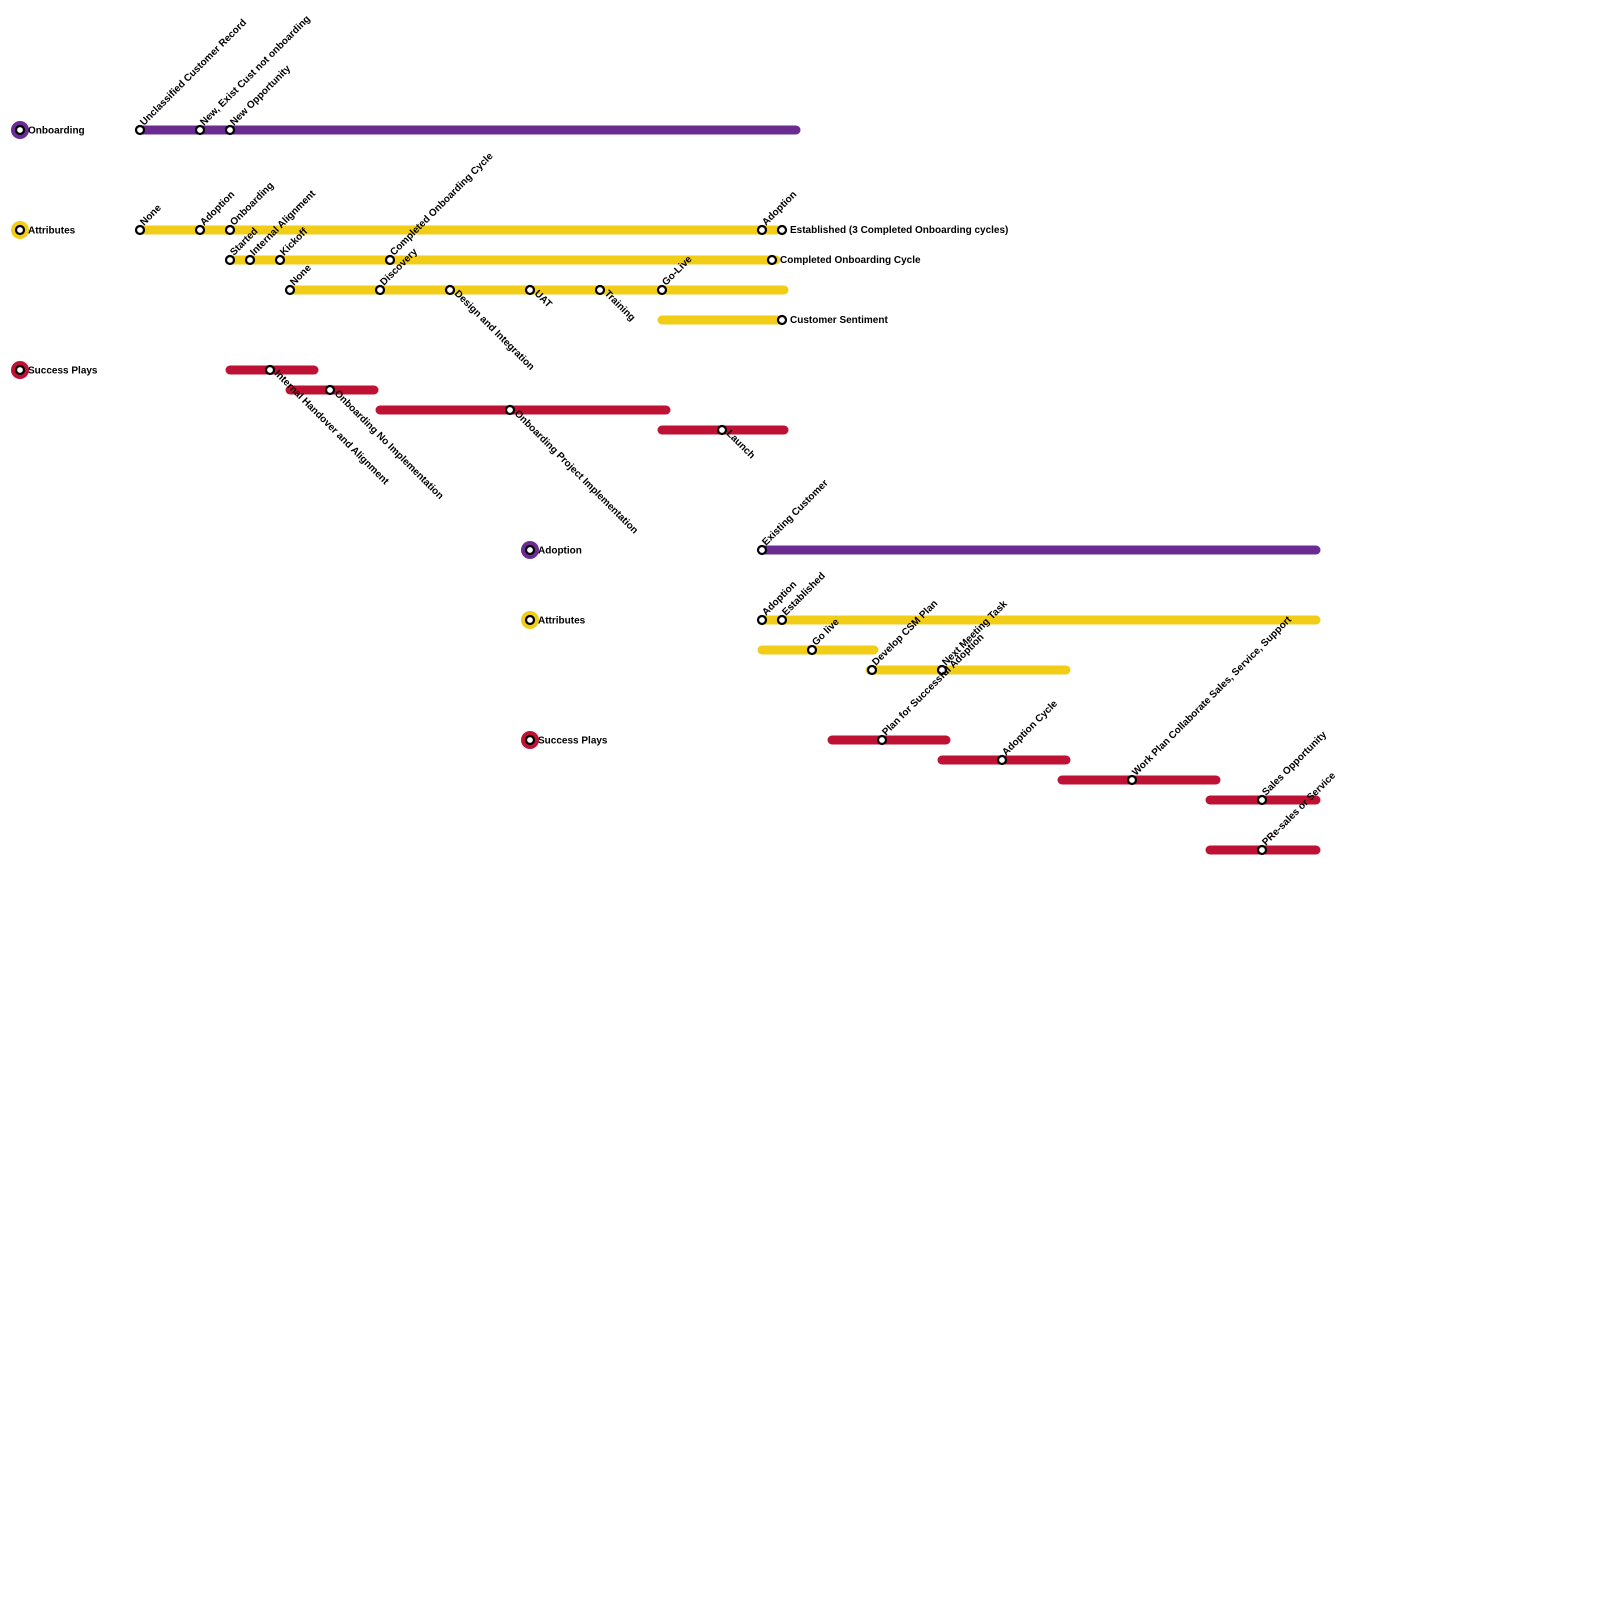  What do you see at coordinates (576, 472) in the screenshot?
I see `station-label: Onboarding Project Implementation` at bounding box center [576, 472].